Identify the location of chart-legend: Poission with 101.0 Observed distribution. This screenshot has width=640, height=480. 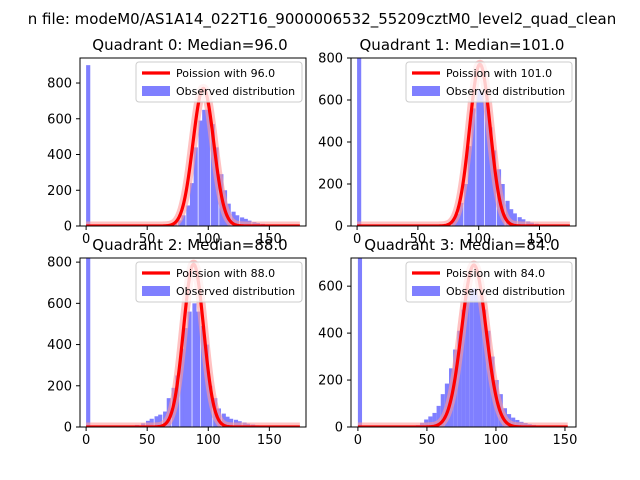
(489, 82).